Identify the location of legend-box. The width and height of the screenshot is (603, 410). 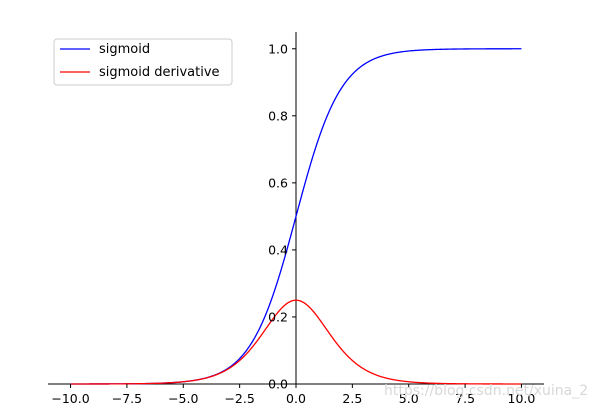
(143, 62).